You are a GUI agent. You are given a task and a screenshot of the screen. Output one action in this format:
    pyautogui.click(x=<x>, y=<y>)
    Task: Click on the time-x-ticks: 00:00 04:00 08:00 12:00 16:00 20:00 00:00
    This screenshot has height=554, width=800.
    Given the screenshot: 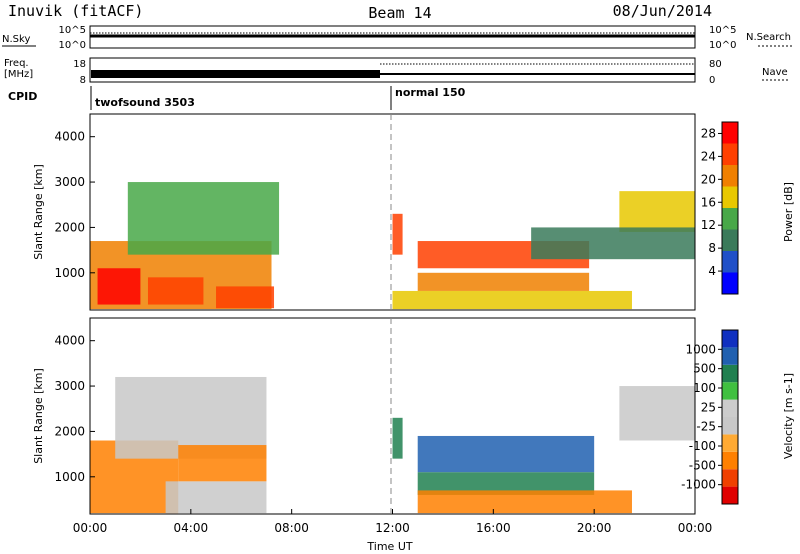 What is the action you would take?
    pyautogui.click(x=393, y=522)
    